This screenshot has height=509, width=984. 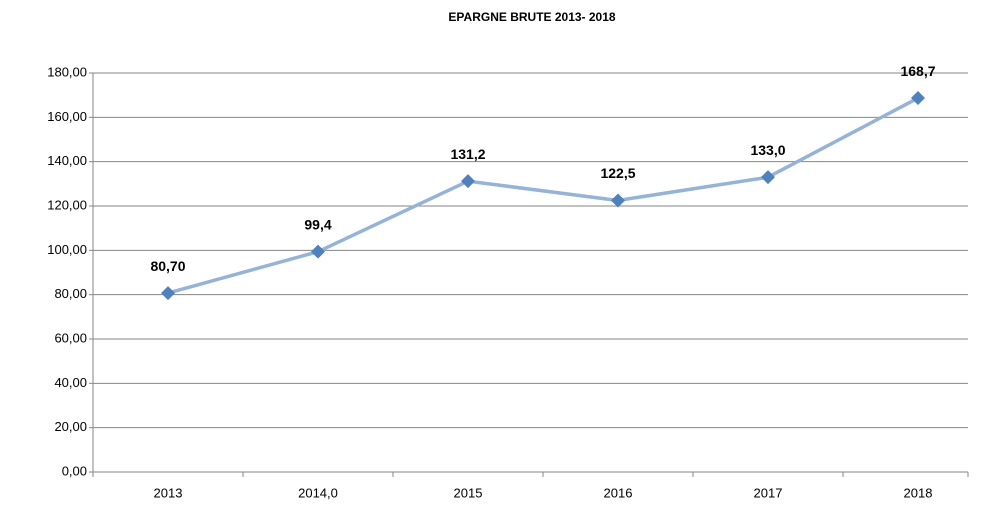 What do you see at coordinates (67, 249) in the screenshot?
I see `y-tick-label: 100,00` at bounding box center [67, 249].